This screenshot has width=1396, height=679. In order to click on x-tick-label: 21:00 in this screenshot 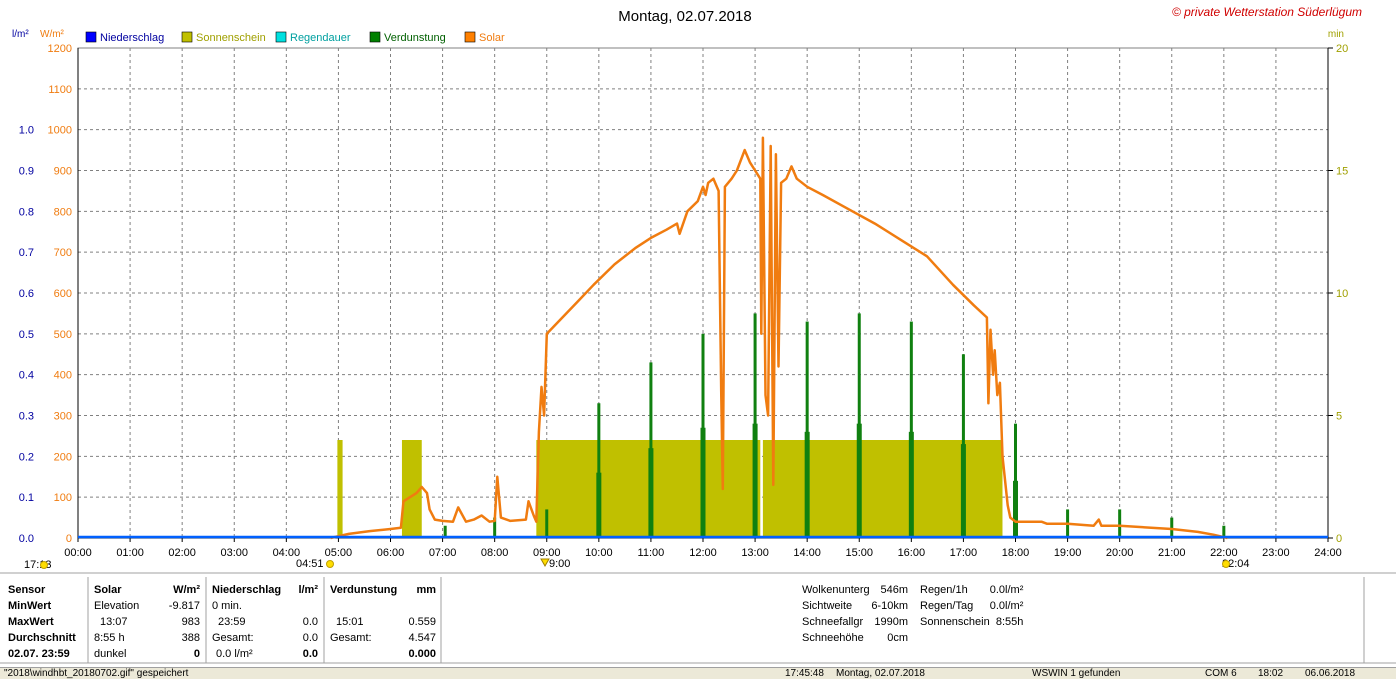, I will do `click(1172, 553)`.